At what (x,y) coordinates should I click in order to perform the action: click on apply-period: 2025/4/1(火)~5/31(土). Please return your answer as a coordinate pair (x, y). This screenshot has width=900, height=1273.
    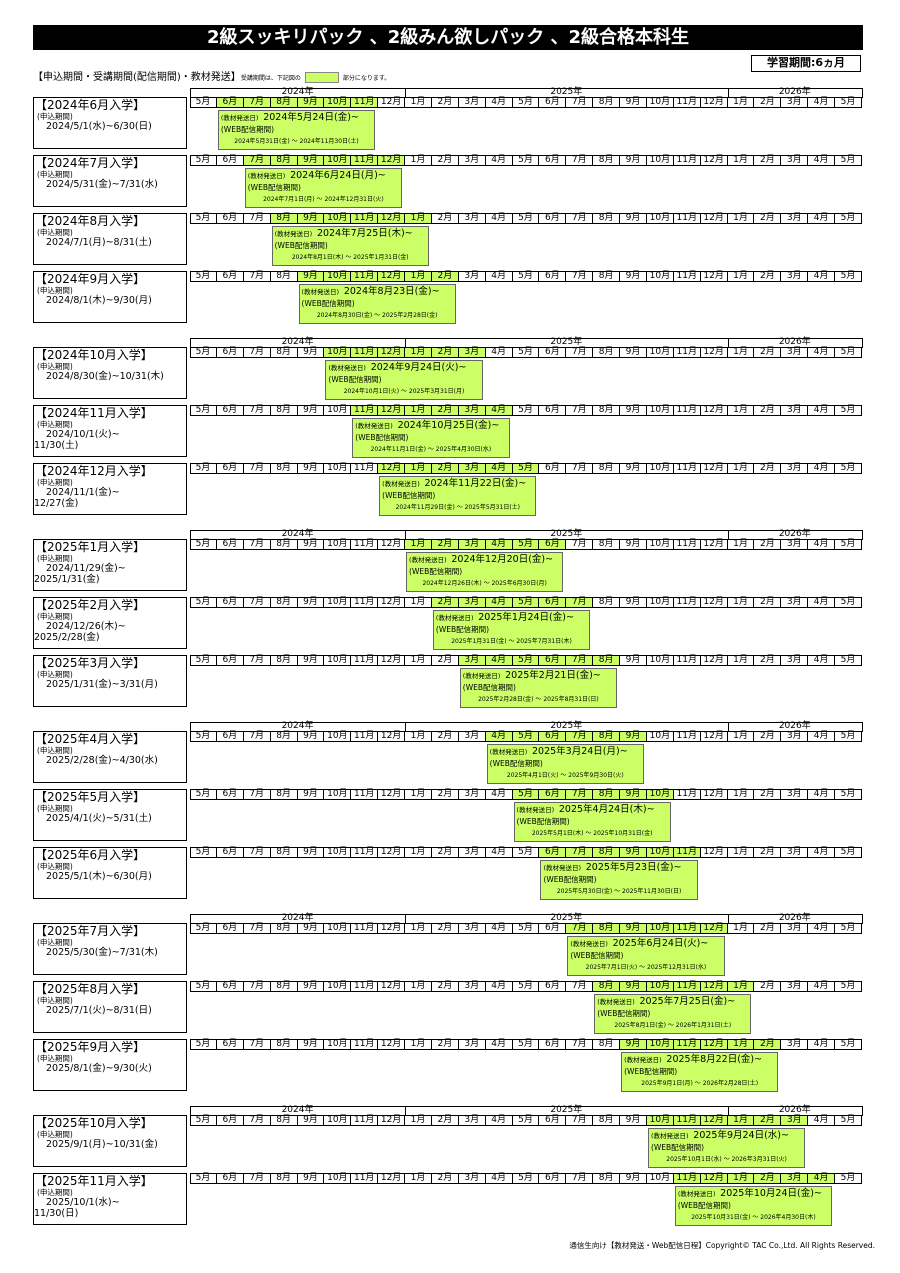
    Looking at the image, I should click on (99, 818).